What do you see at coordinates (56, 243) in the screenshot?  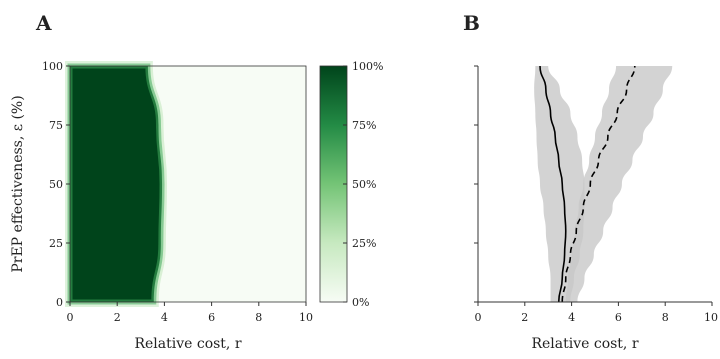 I see `y-tick-label: 25` at bounding box center [56, 243].